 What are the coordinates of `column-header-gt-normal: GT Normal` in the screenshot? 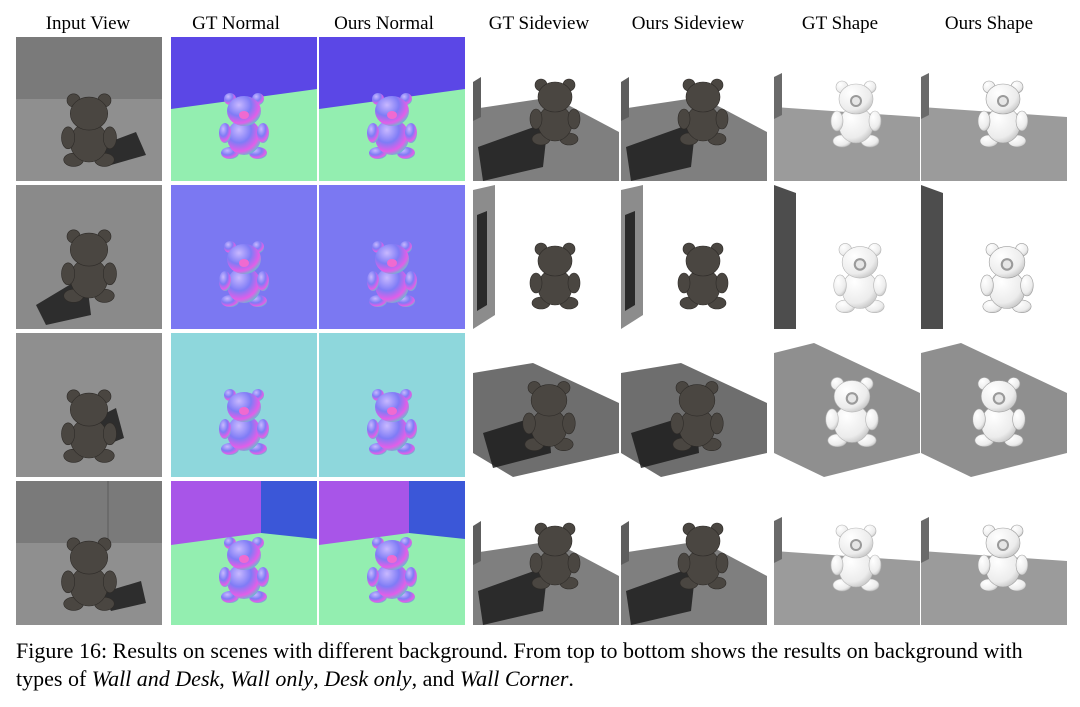 It's located at (236, 23).